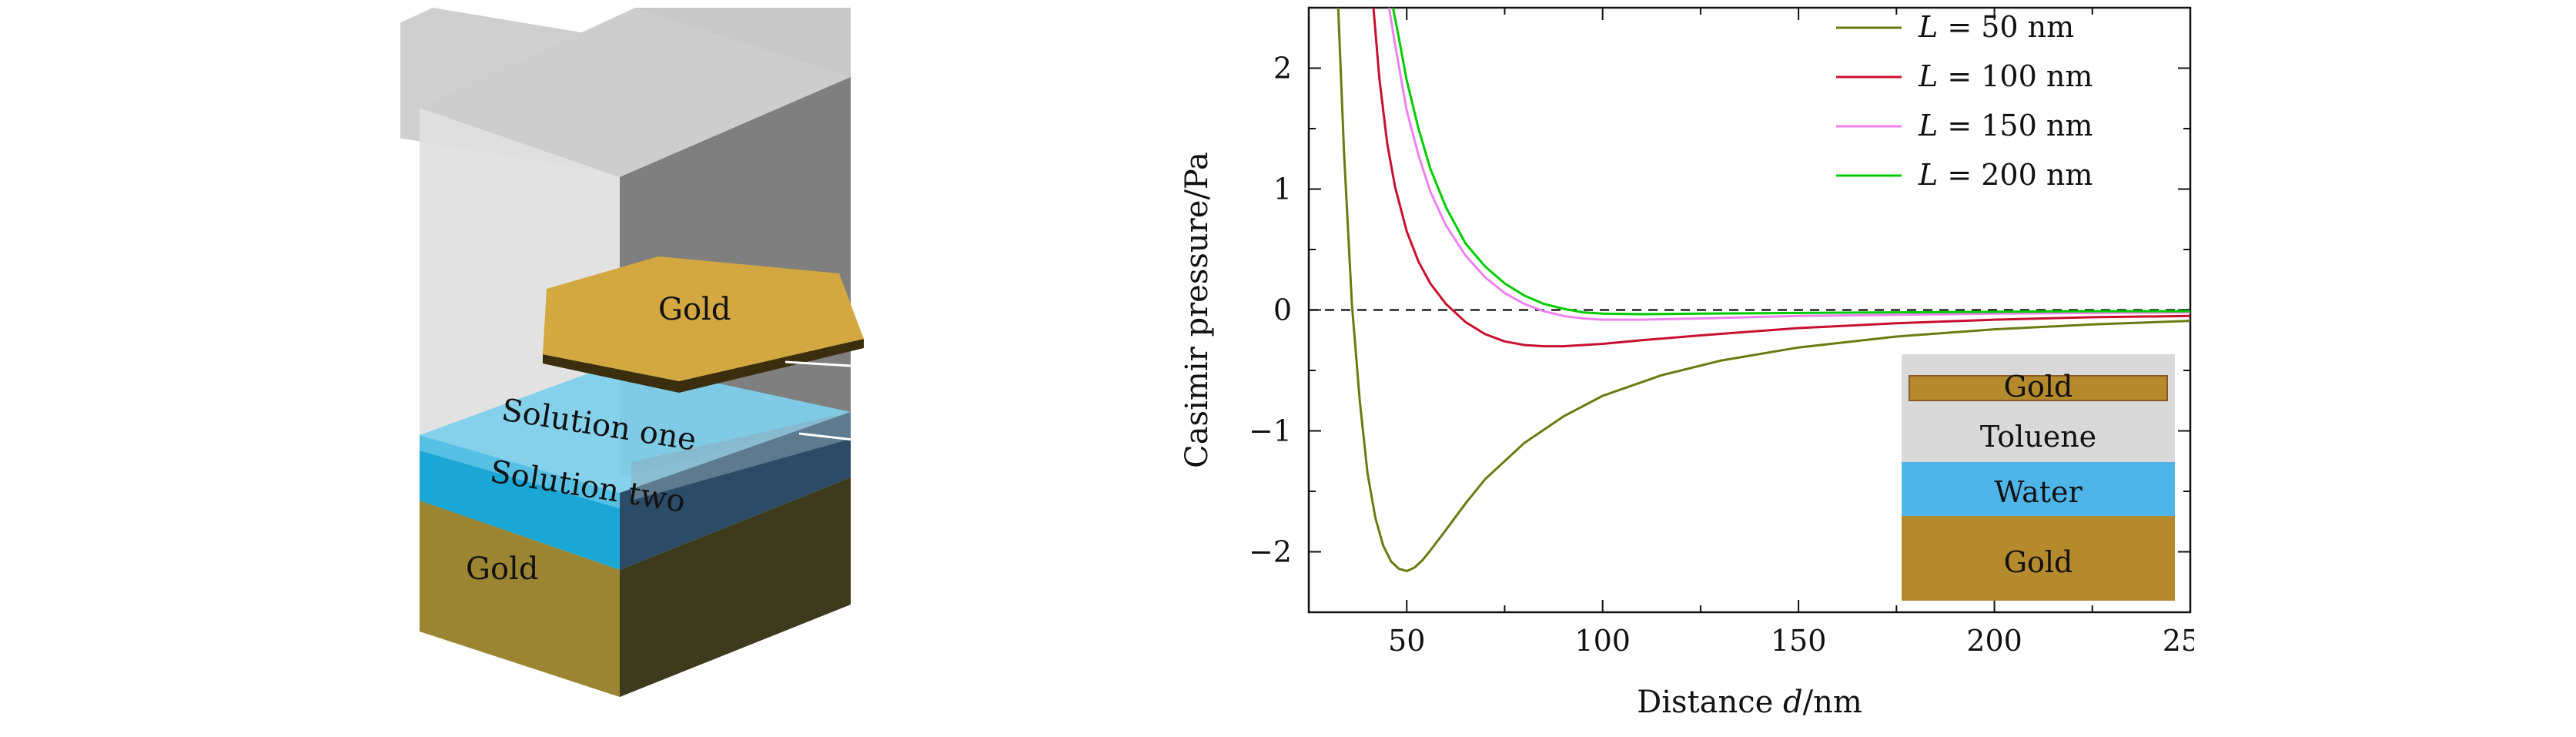 This screenshot has height=737, width=2576. Describe the element at coordinates (2178, 641) in the screenshot. I see `x-tick-label: 250` at that location.